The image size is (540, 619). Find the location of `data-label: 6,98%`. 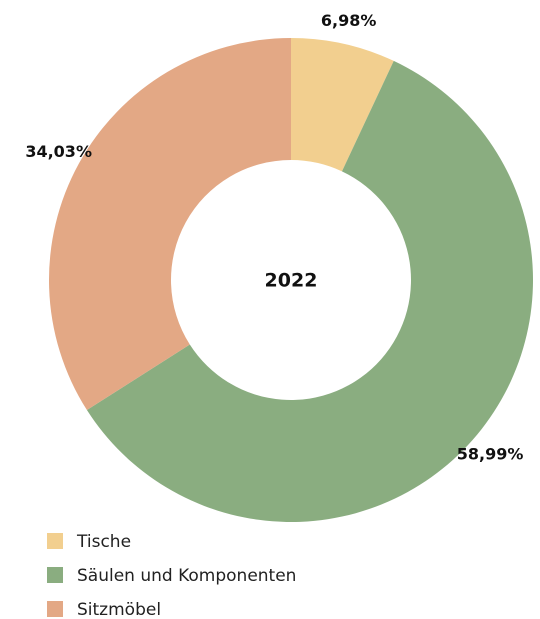

data-label: 6,98% is located at coordinates (349, 20).